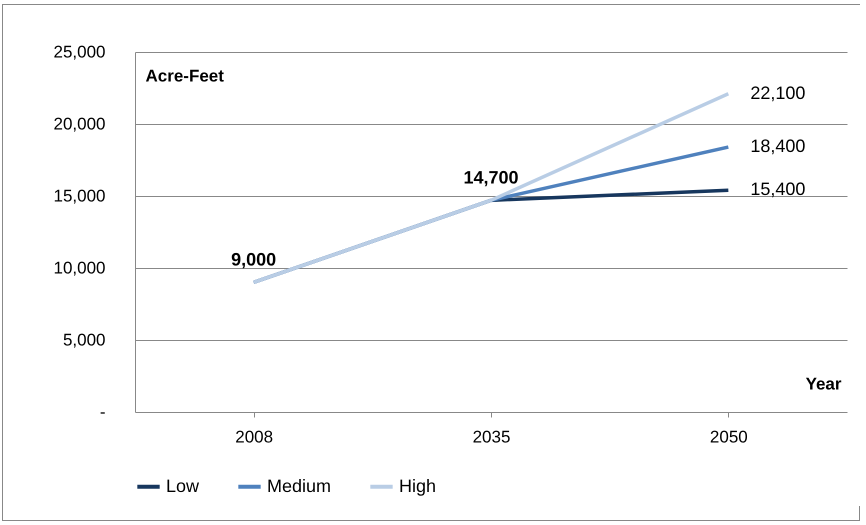 Image resolution: width=866 pixels, height=525 pixels. What do you see at coordinates (80, 52) in the screenshot?
I see `y-tick-label: 25,000` at bounding box center [80, 52].